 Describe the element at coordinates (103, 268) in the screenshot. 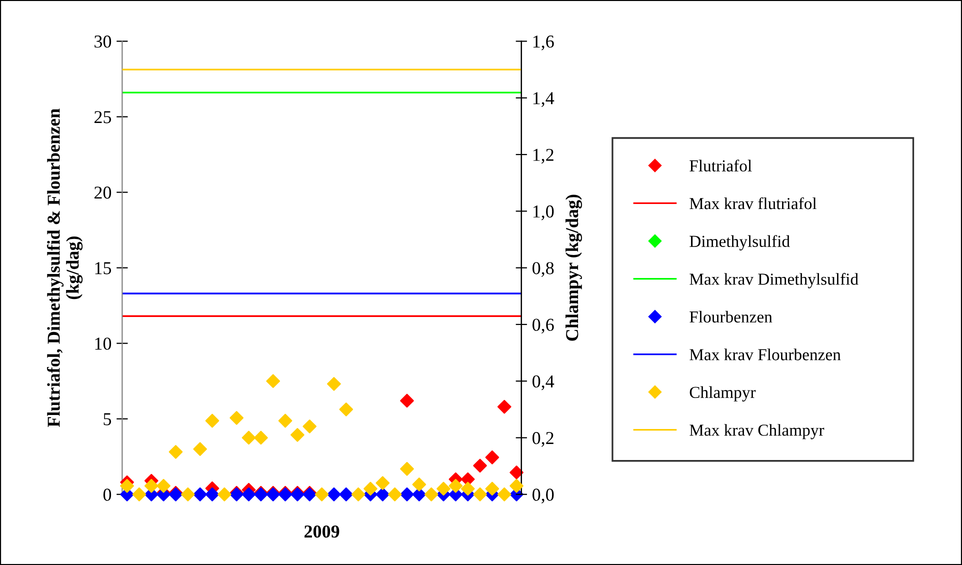

I see `y-tick-label: 15` at that location.